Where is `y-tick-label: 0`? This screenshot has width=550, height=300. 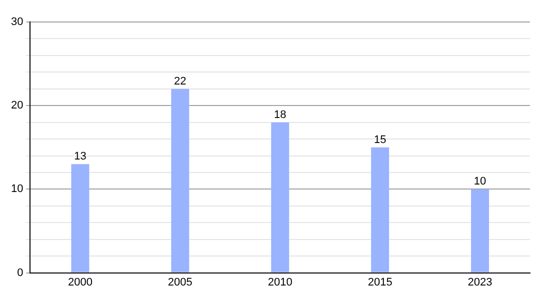 y-tick-label: 0 is located at coordinates (20, 272).